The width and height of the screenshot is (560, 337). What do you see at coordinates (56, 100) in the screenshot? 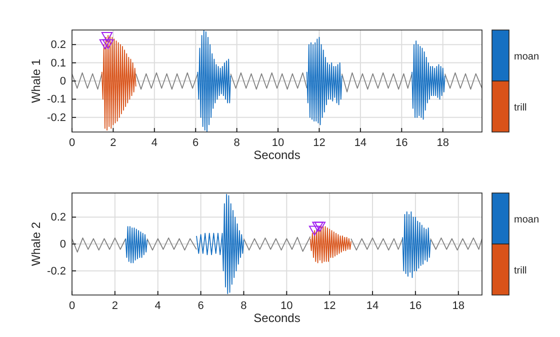
I see `y-tick-label: -0.1` at bounding box center [56, 100].